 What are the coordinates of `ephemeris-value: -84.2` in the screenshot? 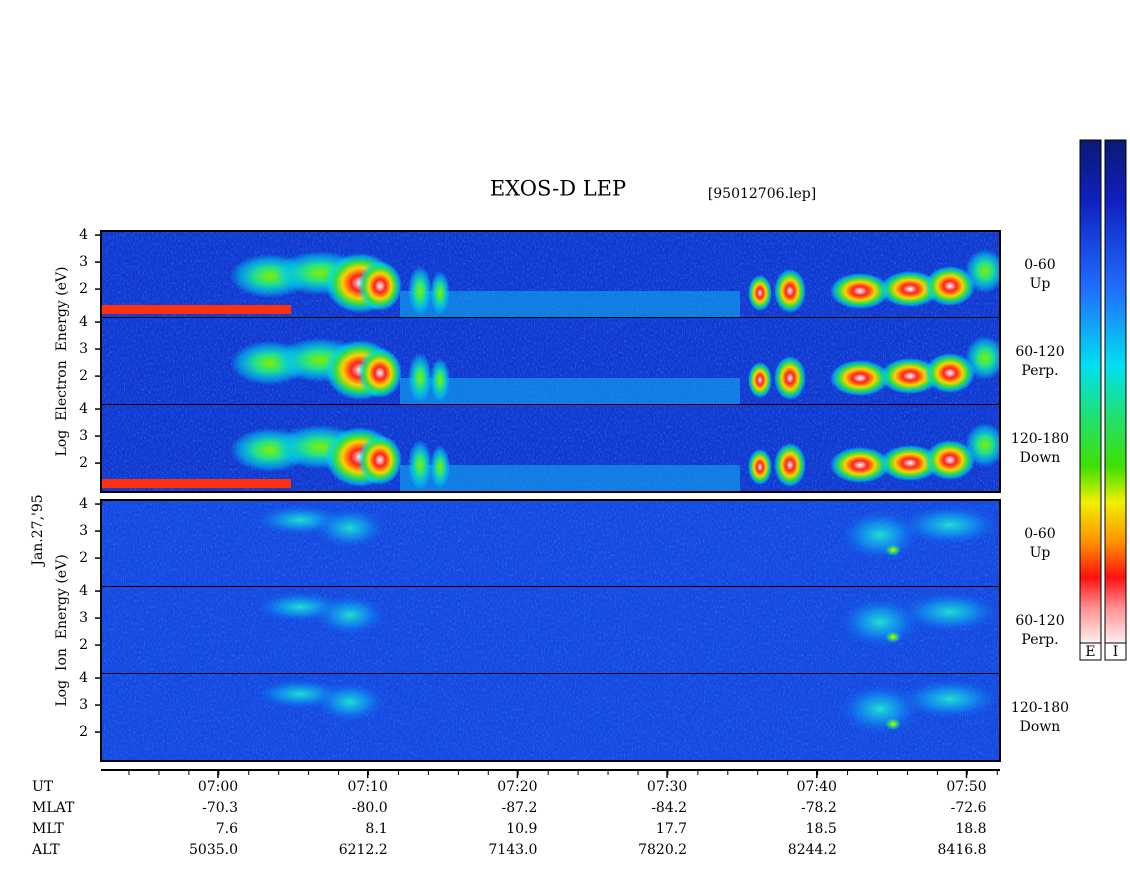 It's located at (669, 808).